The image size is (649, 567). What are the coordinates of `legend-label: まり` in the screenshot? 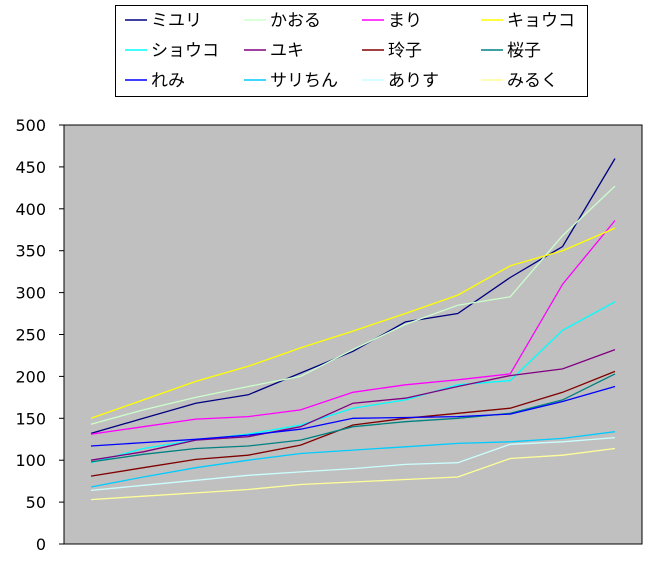 It's located at (405, 21).